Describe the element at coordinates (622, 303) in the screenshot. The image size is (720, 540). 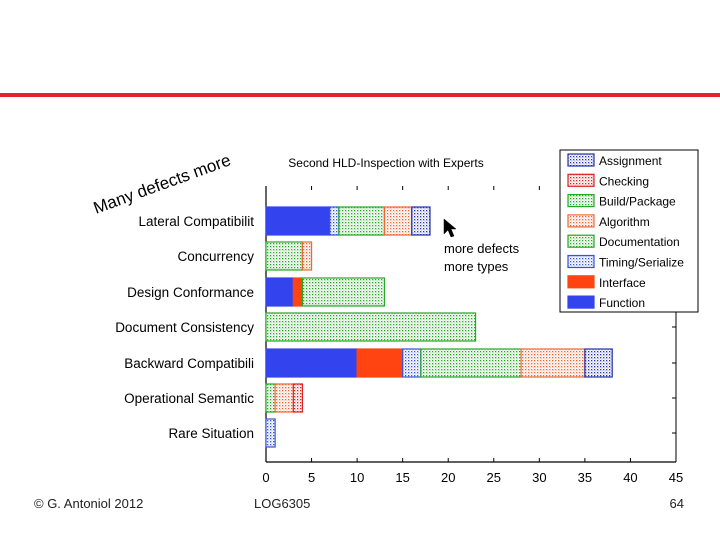
I see `legend-label: Function` at that location.